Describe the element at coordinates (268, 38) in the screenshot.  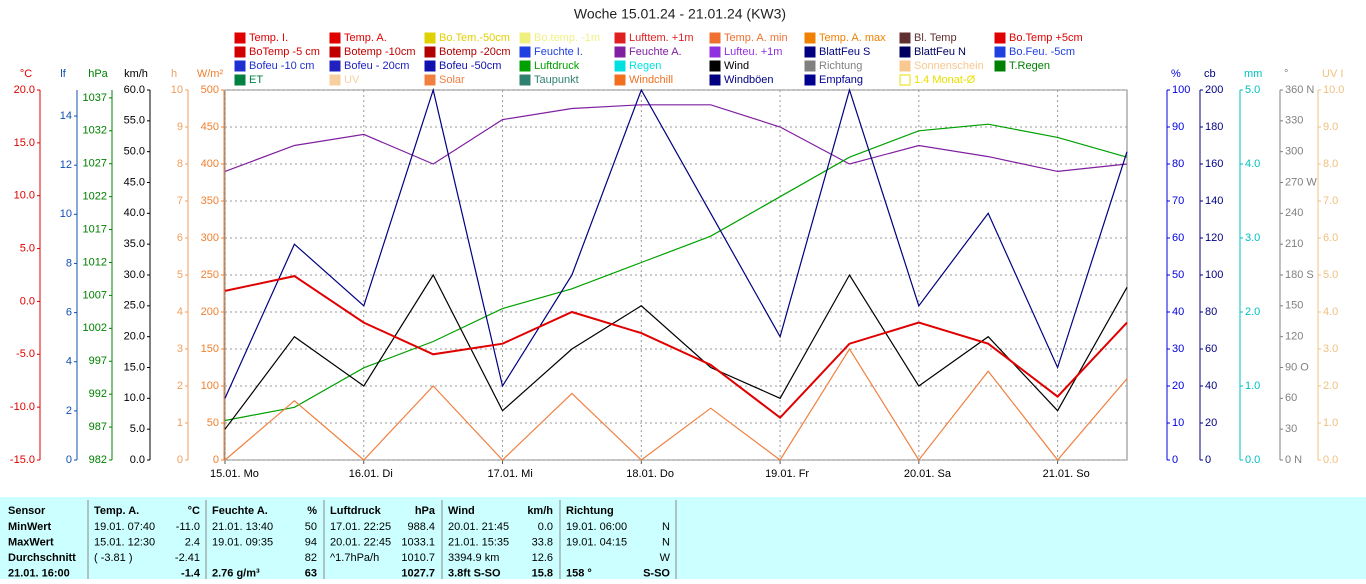
I see `legend-label: Temp. I.` at that location.